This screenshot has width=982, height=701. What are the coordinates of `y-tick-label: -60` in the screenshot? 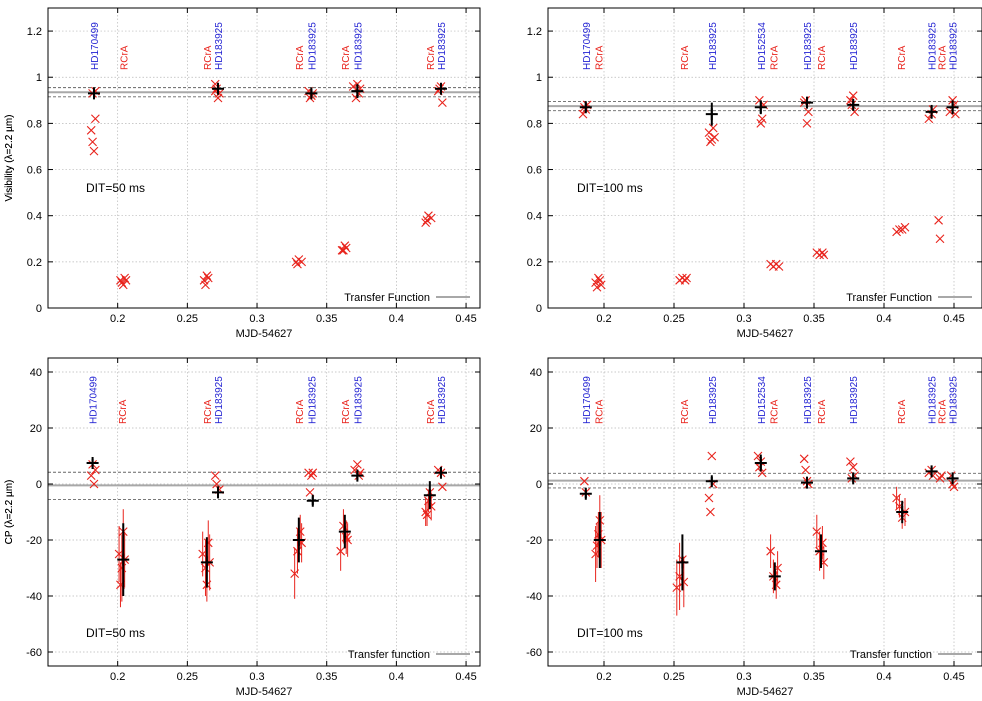 It's located at (534, 653).